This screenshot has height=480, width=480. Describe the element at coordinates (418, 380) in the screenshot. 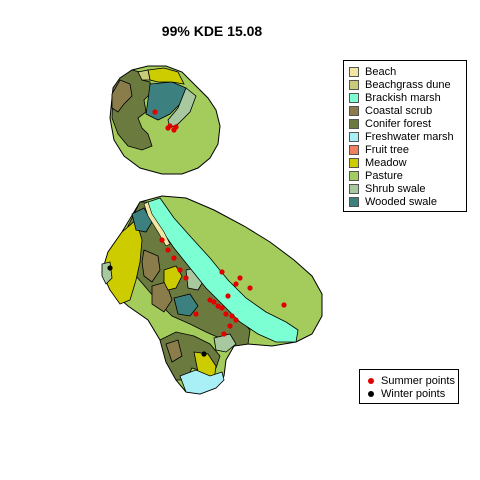

I see `legend-label: Summer points` at that location.